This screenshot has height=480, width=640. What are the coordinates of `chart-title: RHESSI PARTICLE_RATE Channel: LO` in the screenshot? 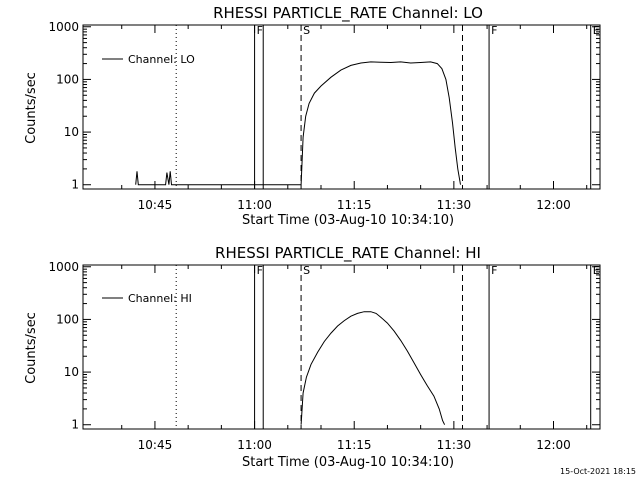 It's located at (348, 13).